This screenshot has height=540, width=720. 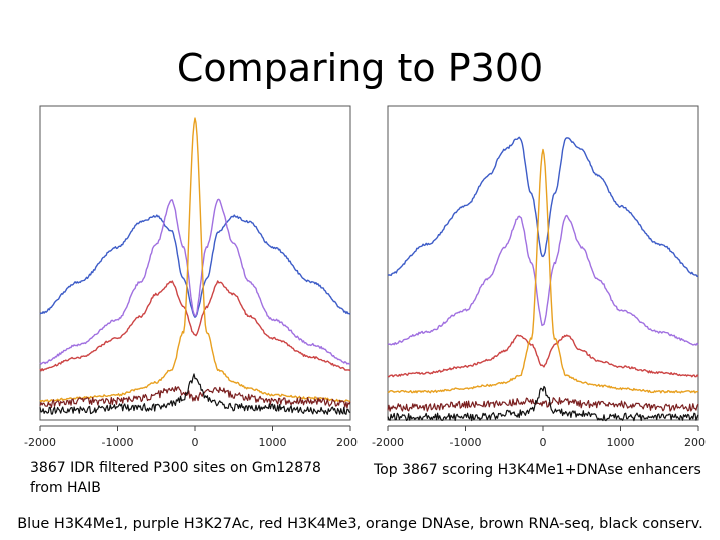 I want to click on slide-title: Comparing to P300, so click(x=360, y=68).